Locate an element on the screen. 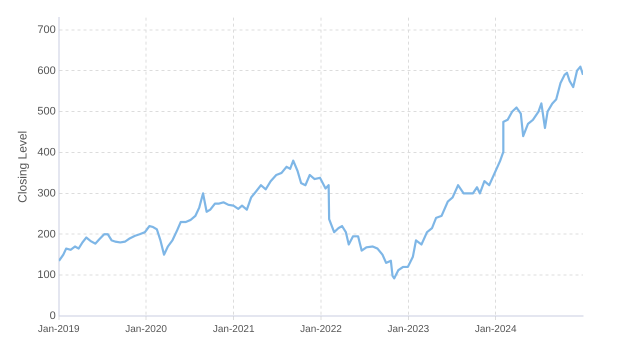 The width and height of the screenshot is (623, 350). x-tick-label: Jan-2024 is located at coordinates (495, 329).